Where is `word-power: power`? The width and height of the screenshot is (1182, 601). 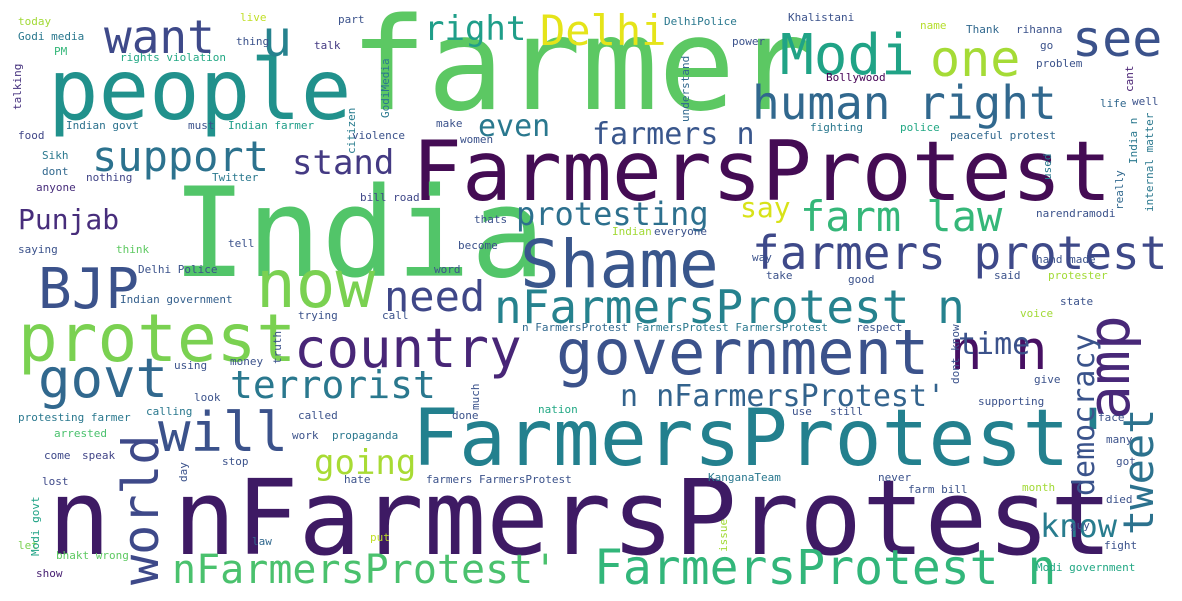 word-power: power is located at coordinates (749, 41).